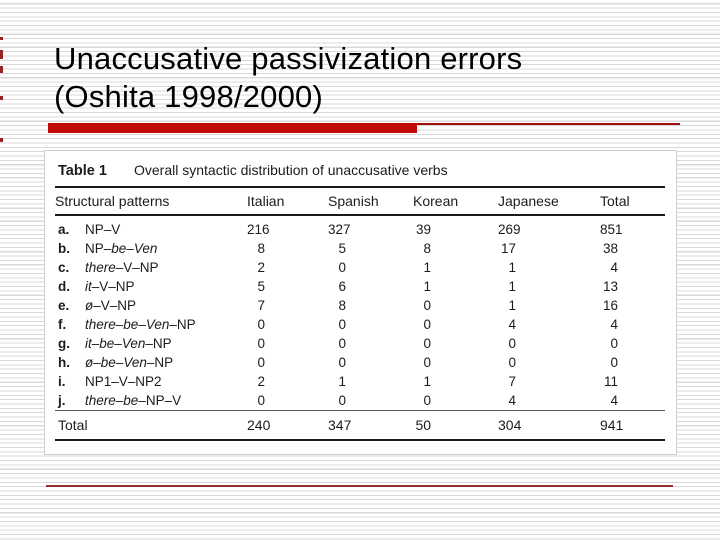  What do you see at coordinates (62, 400) in the screenshot?
I see `row-letter: j.` at bounding box center [62, 400].